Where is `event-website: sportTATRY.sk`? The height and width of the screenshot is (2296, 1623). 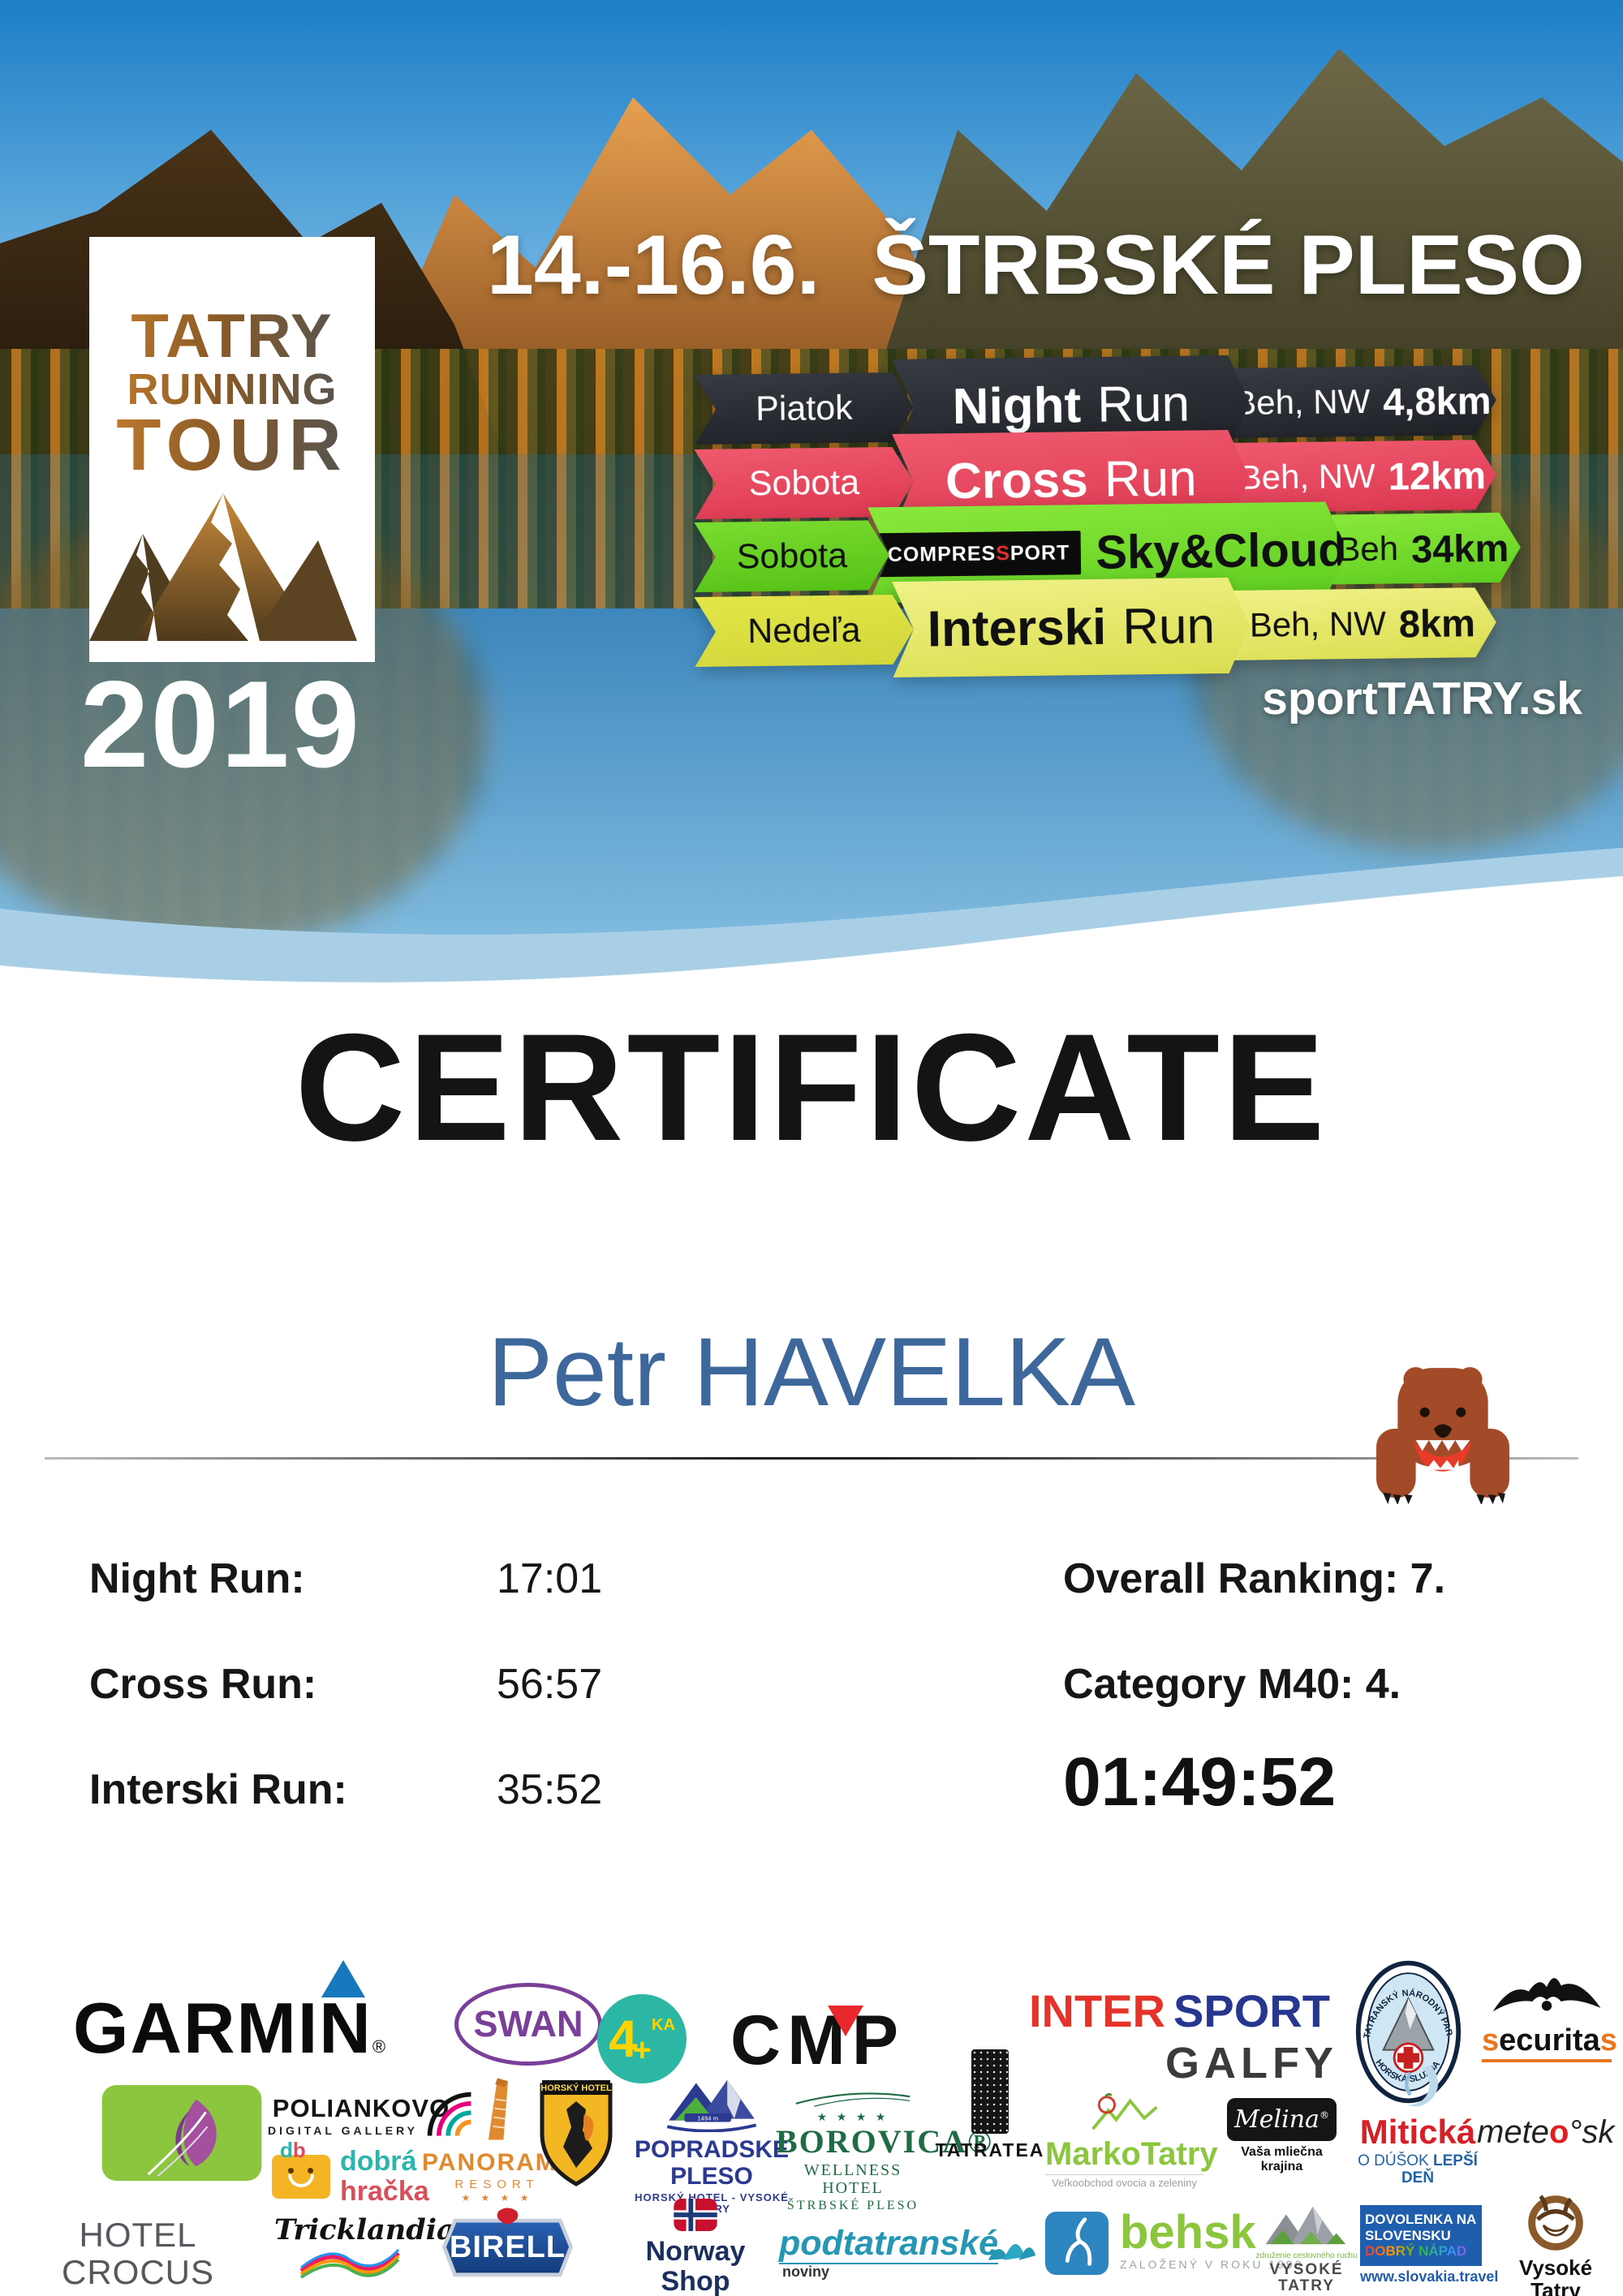 event-website: sportTATRY.sk is located at coordinates (1422, 698).